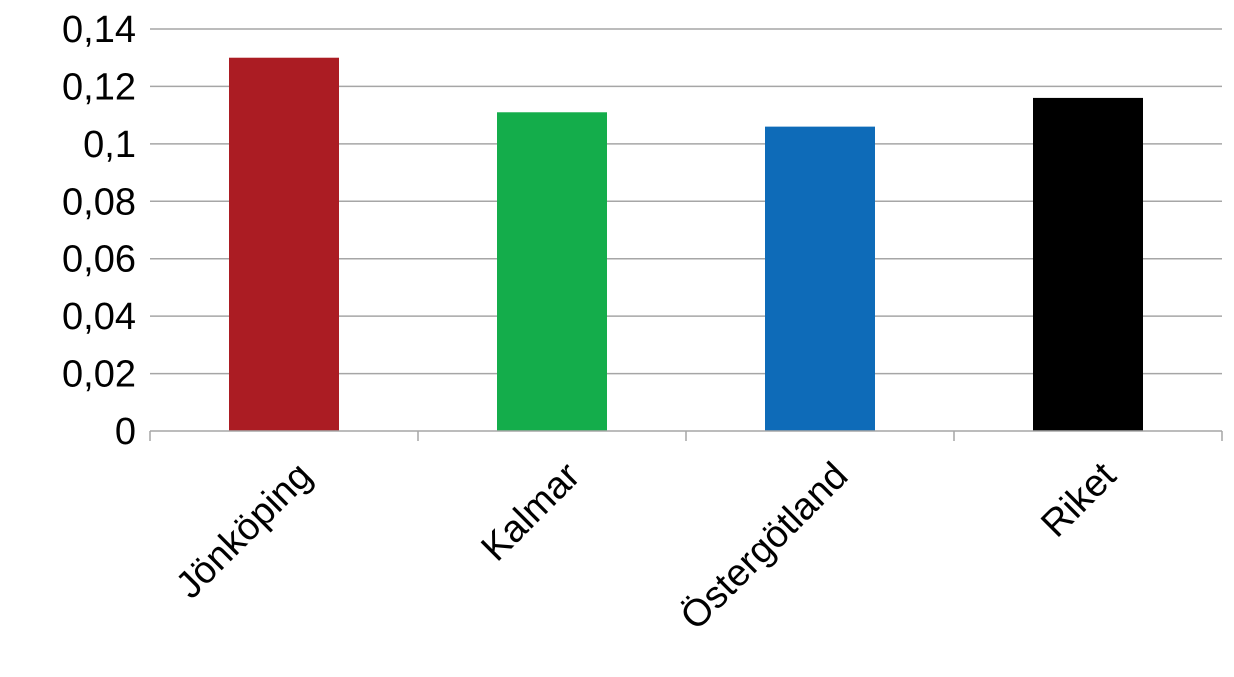 The image size is (1234, 677). I want to click on x-tick-label: Jönköping, so click(244, 531).